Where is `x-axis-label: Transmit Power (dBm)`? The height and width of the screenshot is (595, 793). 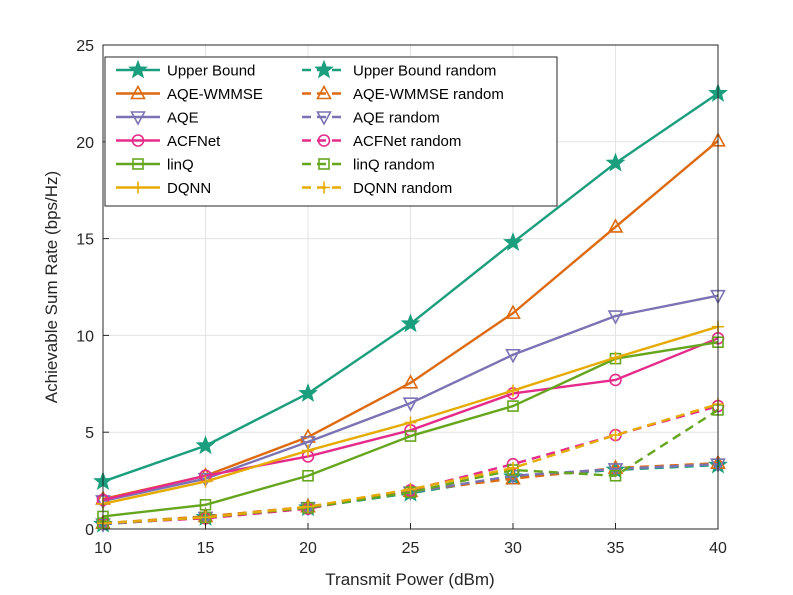
x-axis-label: Transmit Power (dBm) is located at coordinates (409, 579).